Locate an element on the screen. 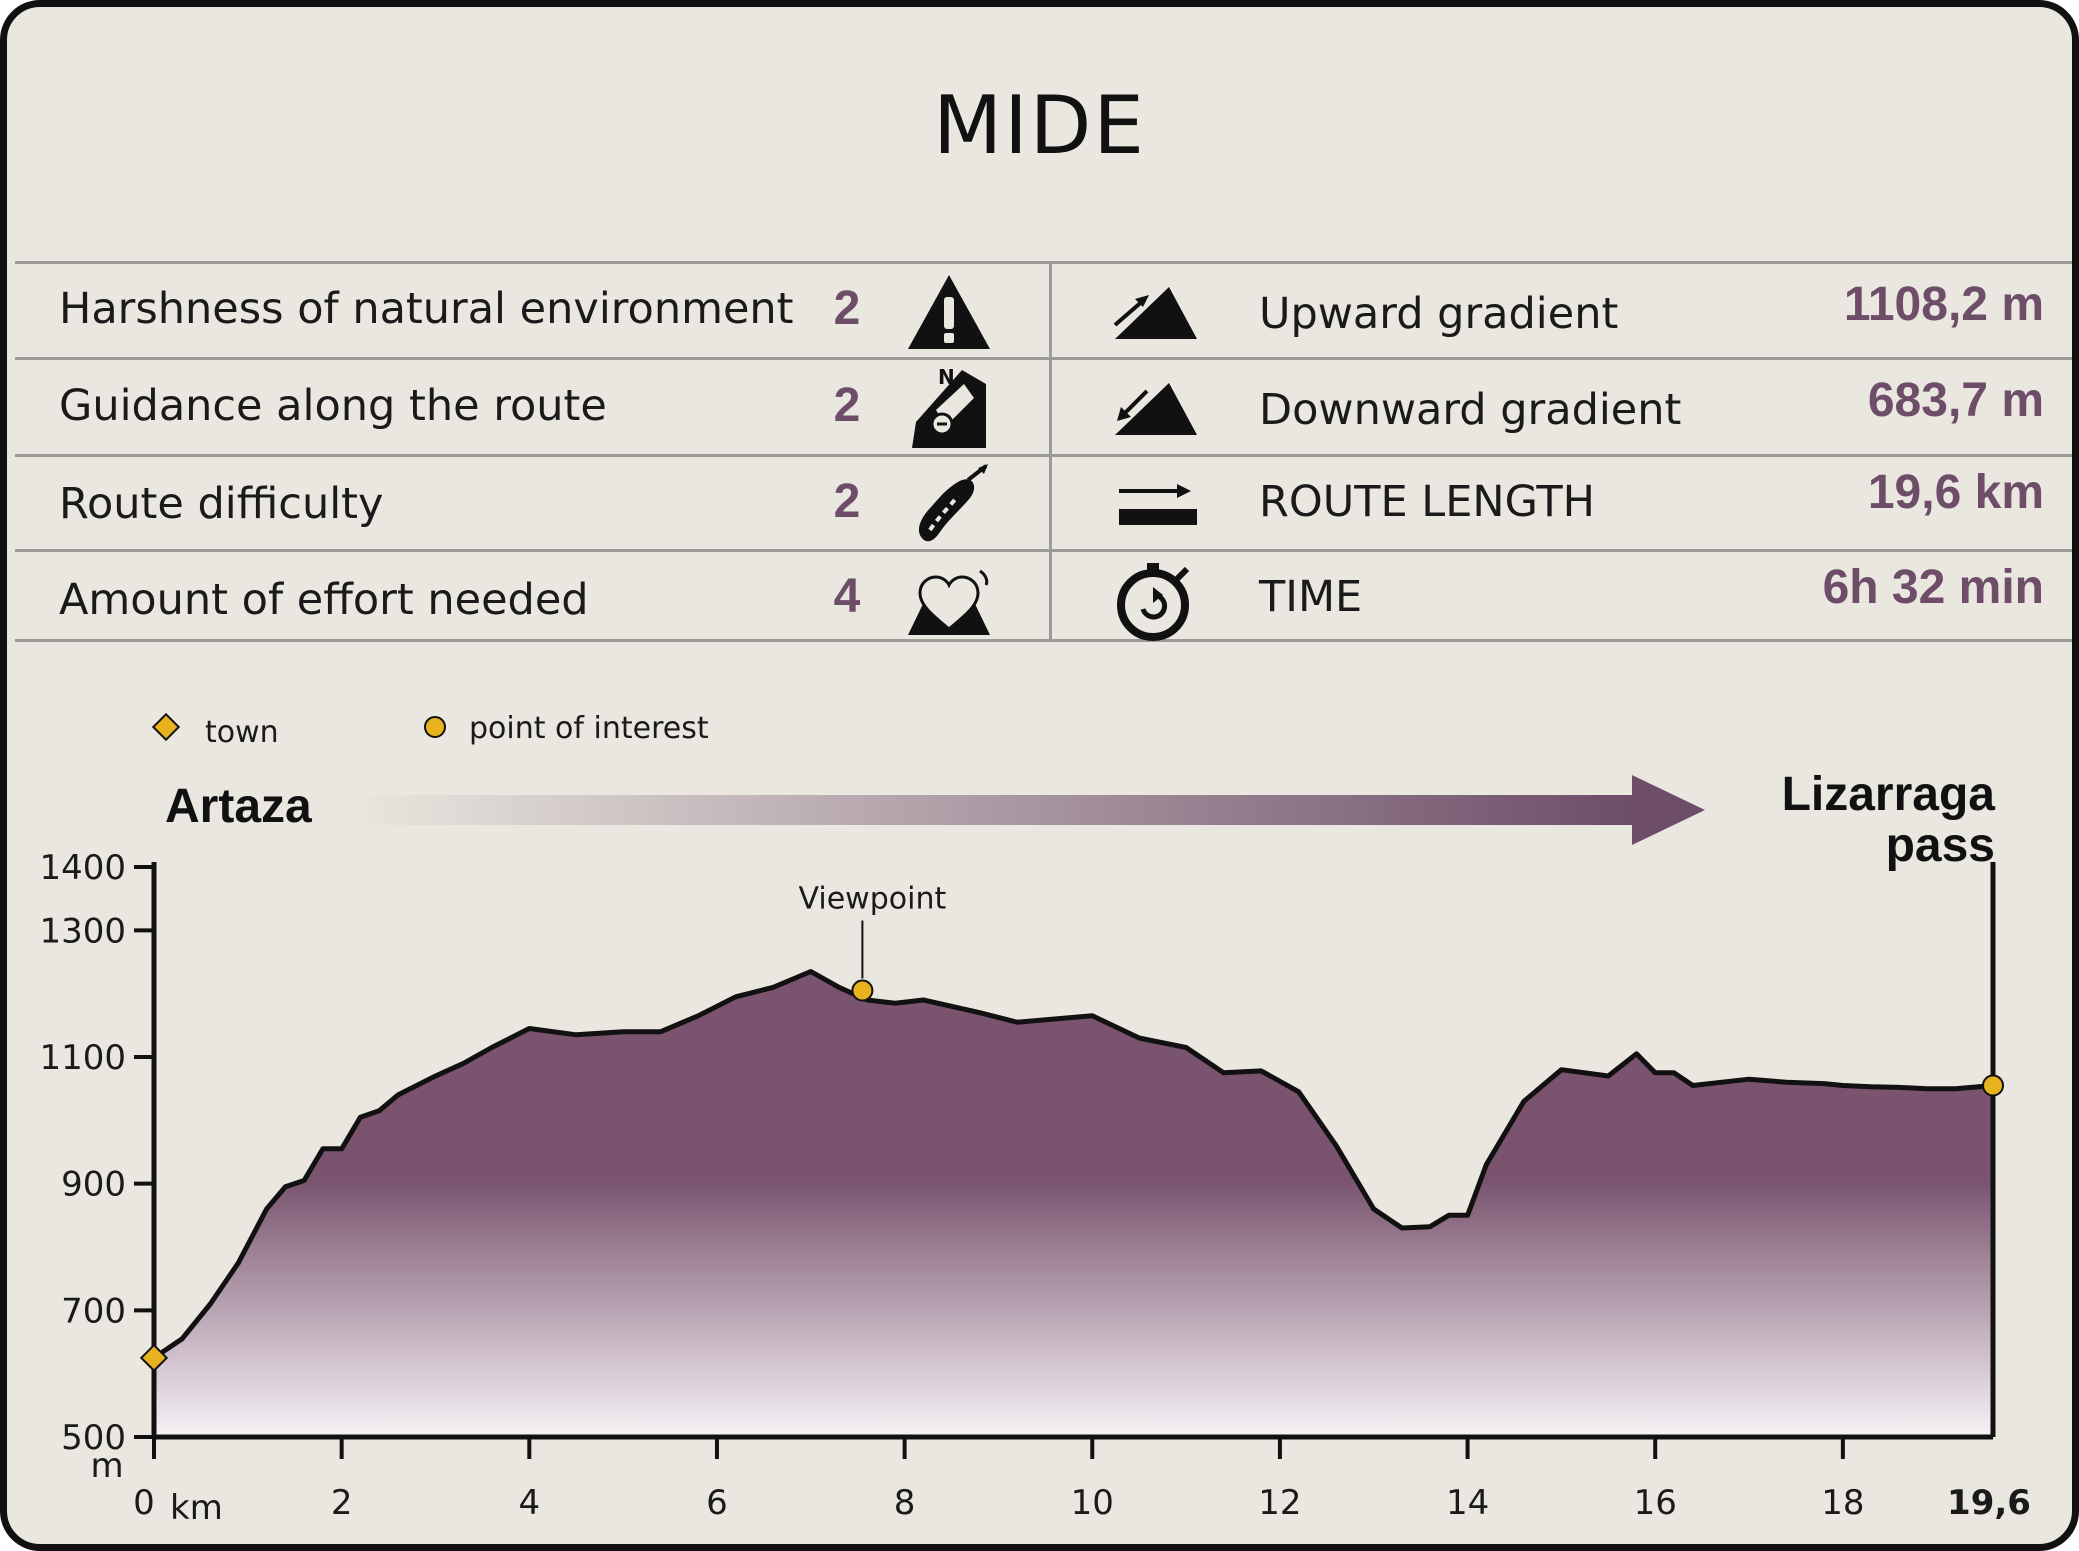 The width and height of the screenshot is (2079, 1551). y-tick-label: 1300 is located at coordinates (82, 931).